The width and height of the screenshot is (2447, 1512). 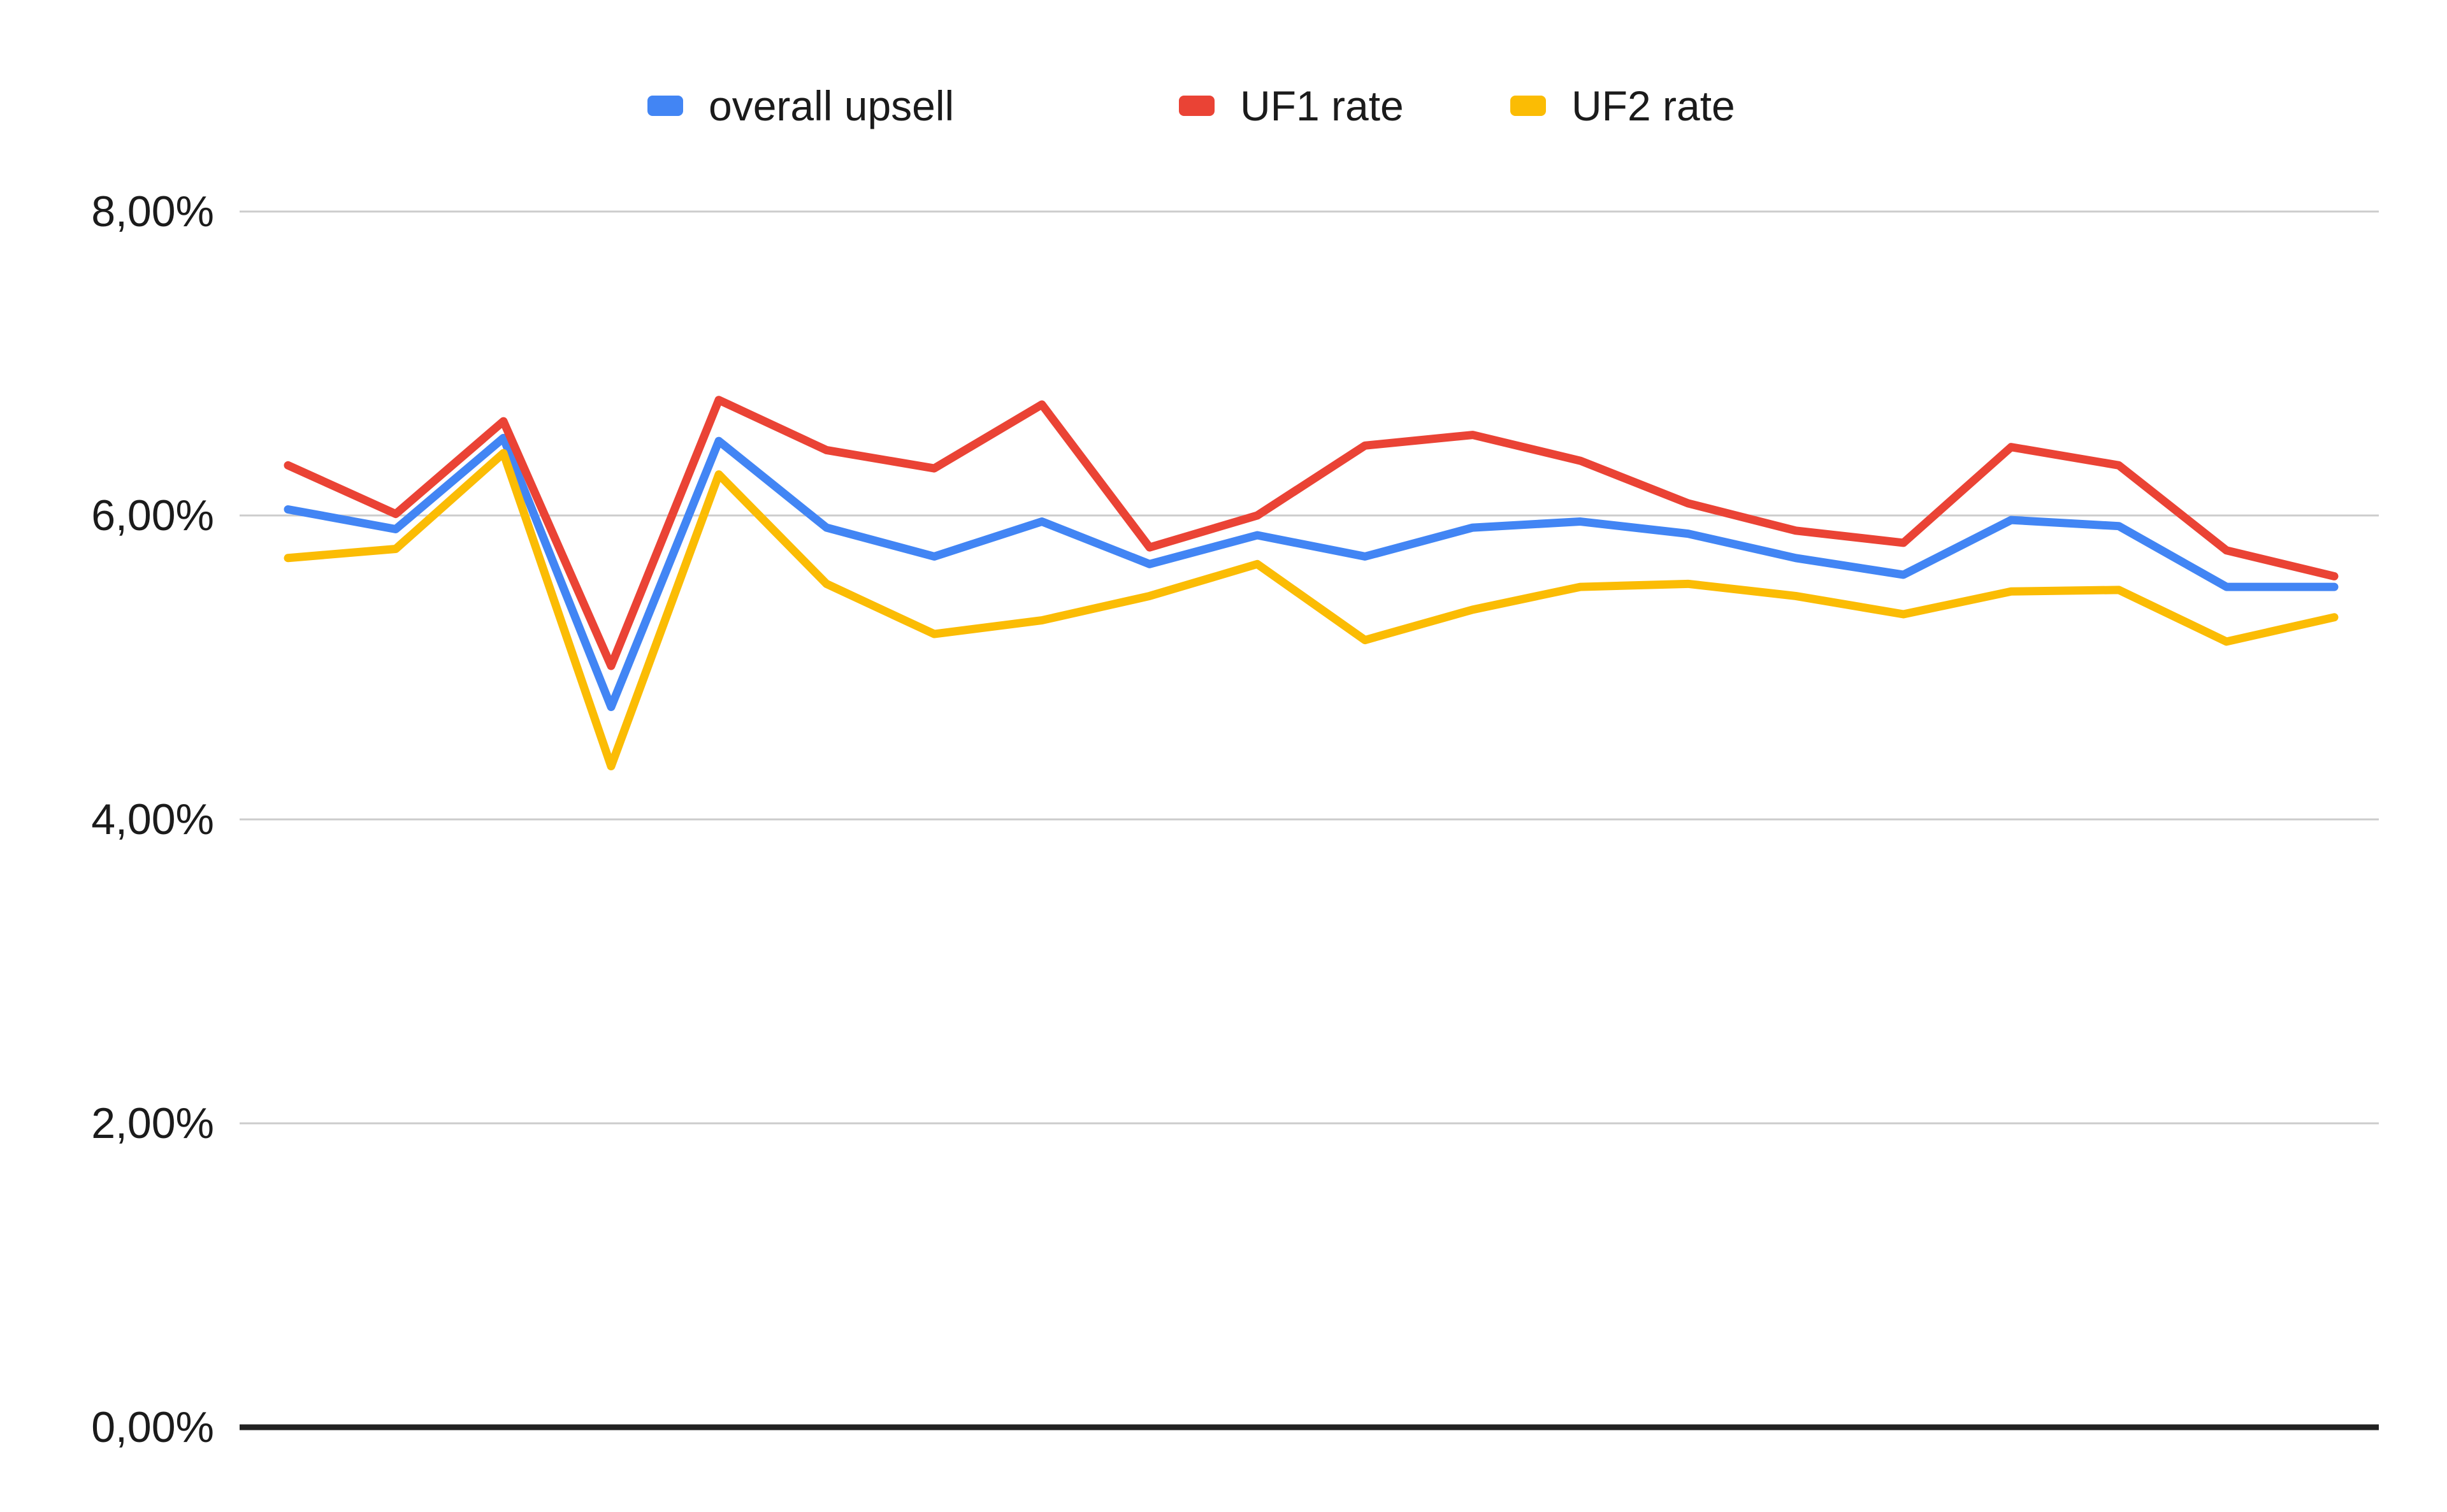 I want to click on y-axis-tick-8: 8,00%, so click(x=152, y=211).